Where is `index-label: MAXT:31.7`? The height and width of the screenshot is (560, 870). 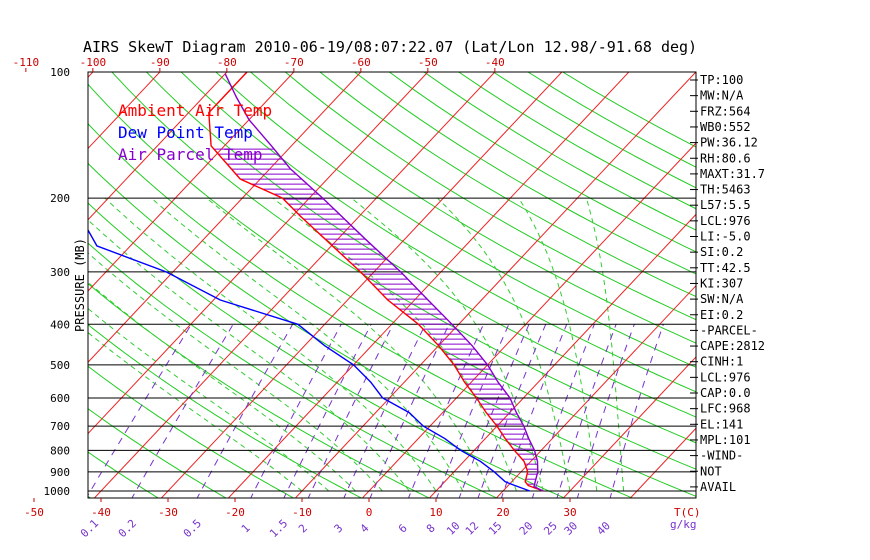 index-label: MAXT:31.7 is located at coordinates (732, 174).